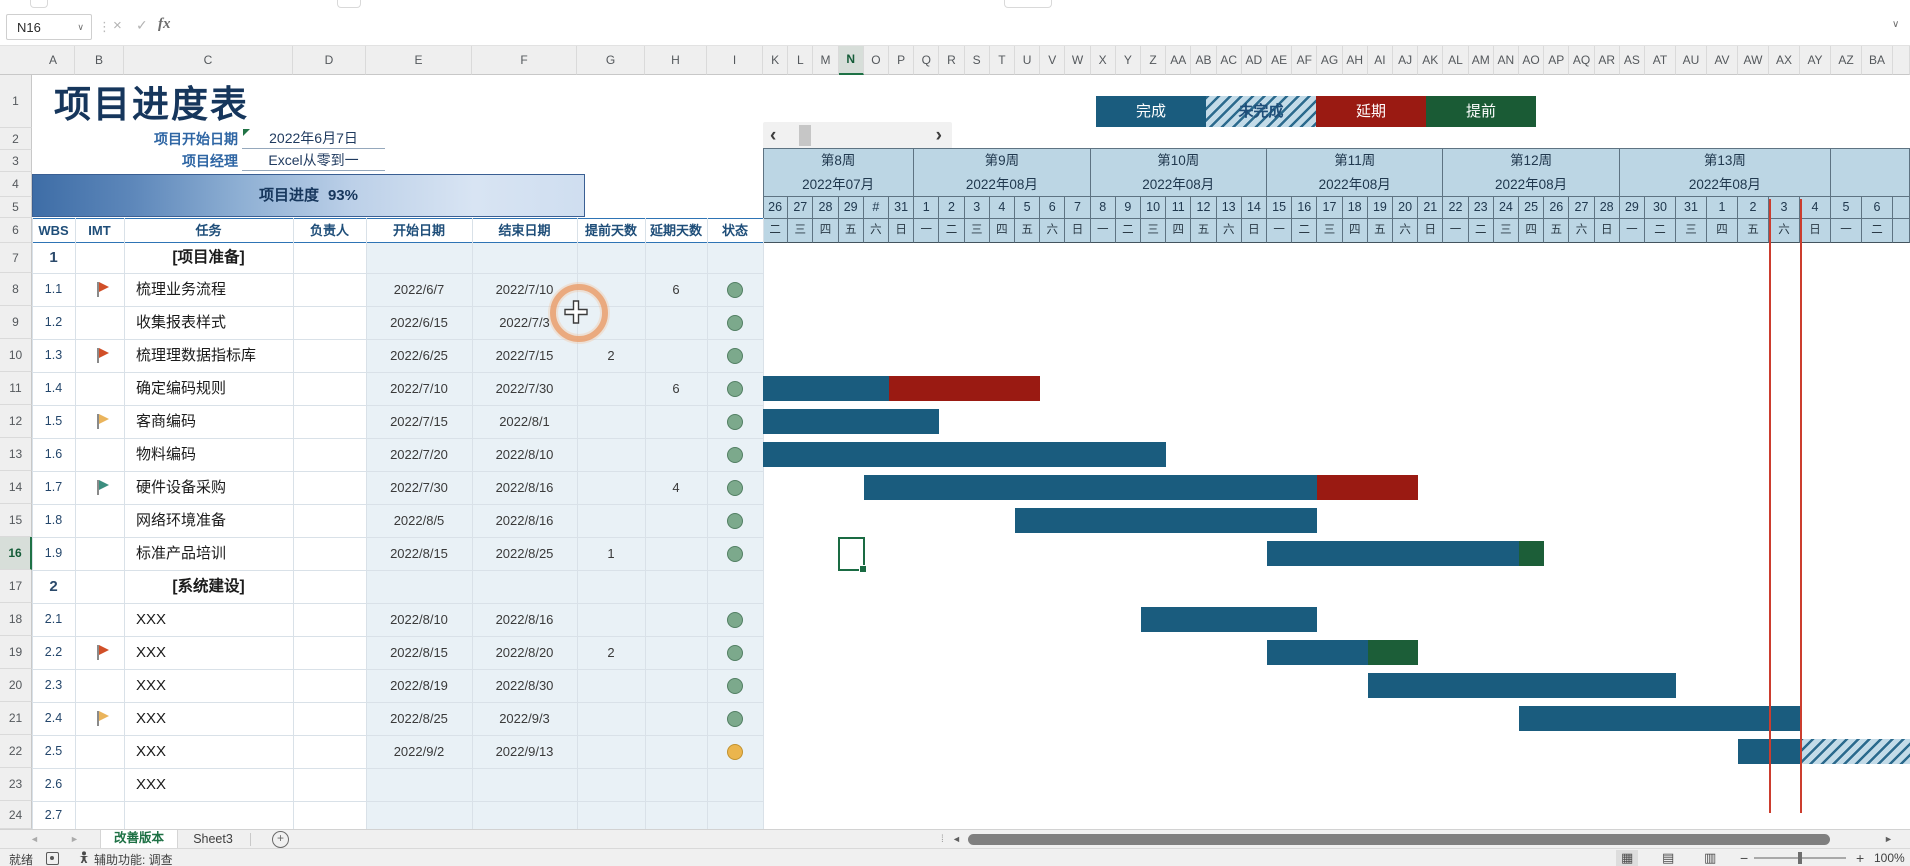 The height and width of the screenshot is (866, 1910). Describe the element at coordinates (16, 553) in the screenshot. I see `row-header-16: 16` at that location.